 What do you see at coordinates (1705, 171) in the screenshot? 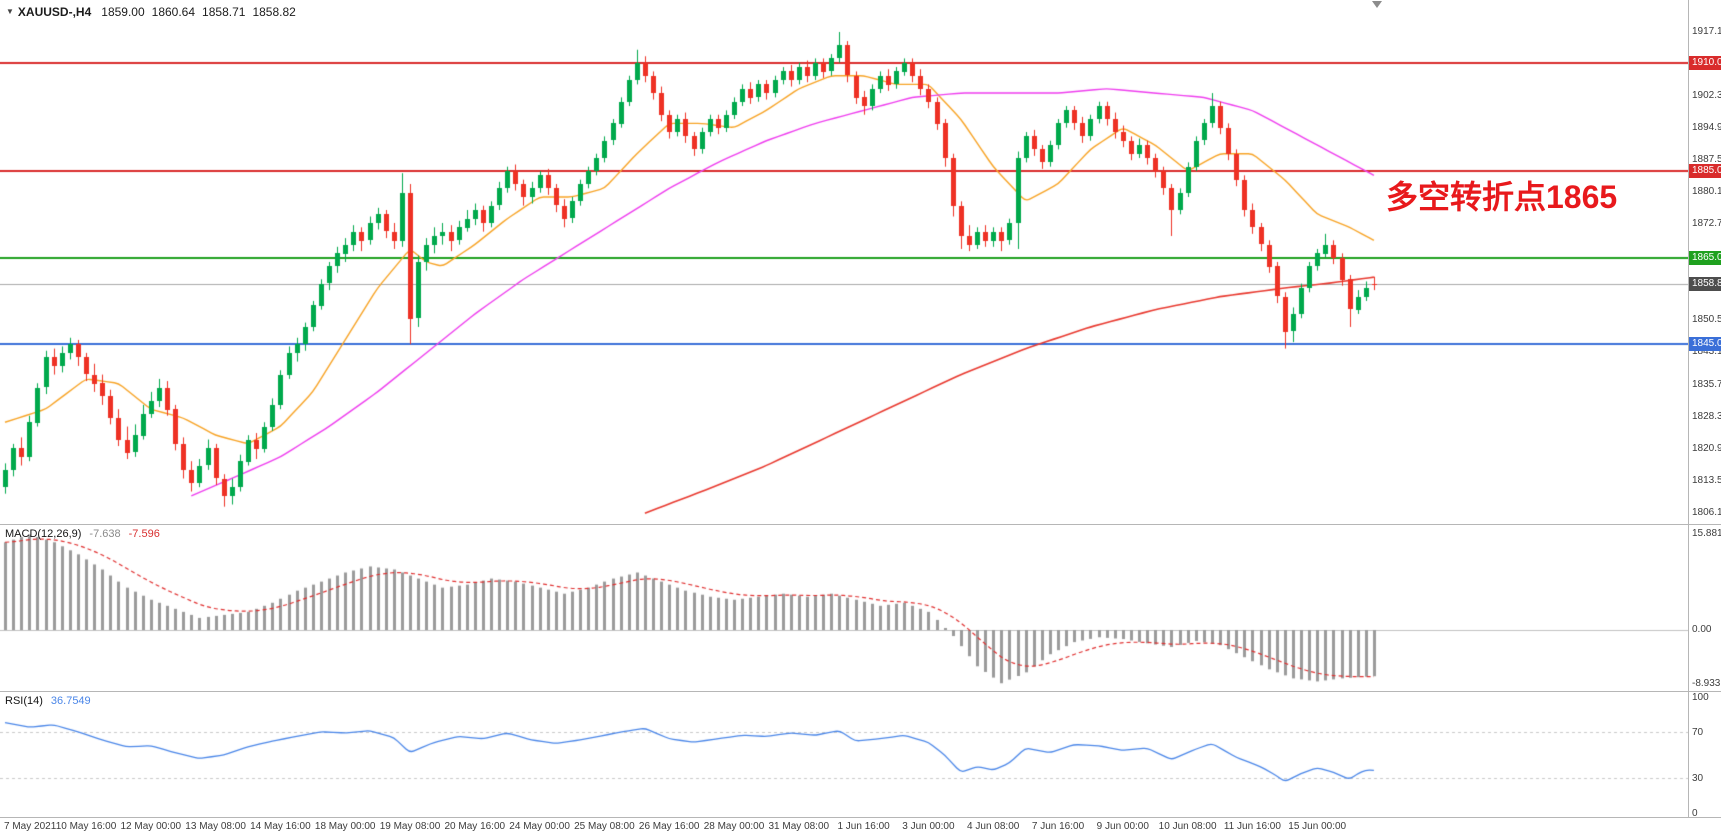
I see `price-badge: 1885.00` at bounding box center [1705, 171].